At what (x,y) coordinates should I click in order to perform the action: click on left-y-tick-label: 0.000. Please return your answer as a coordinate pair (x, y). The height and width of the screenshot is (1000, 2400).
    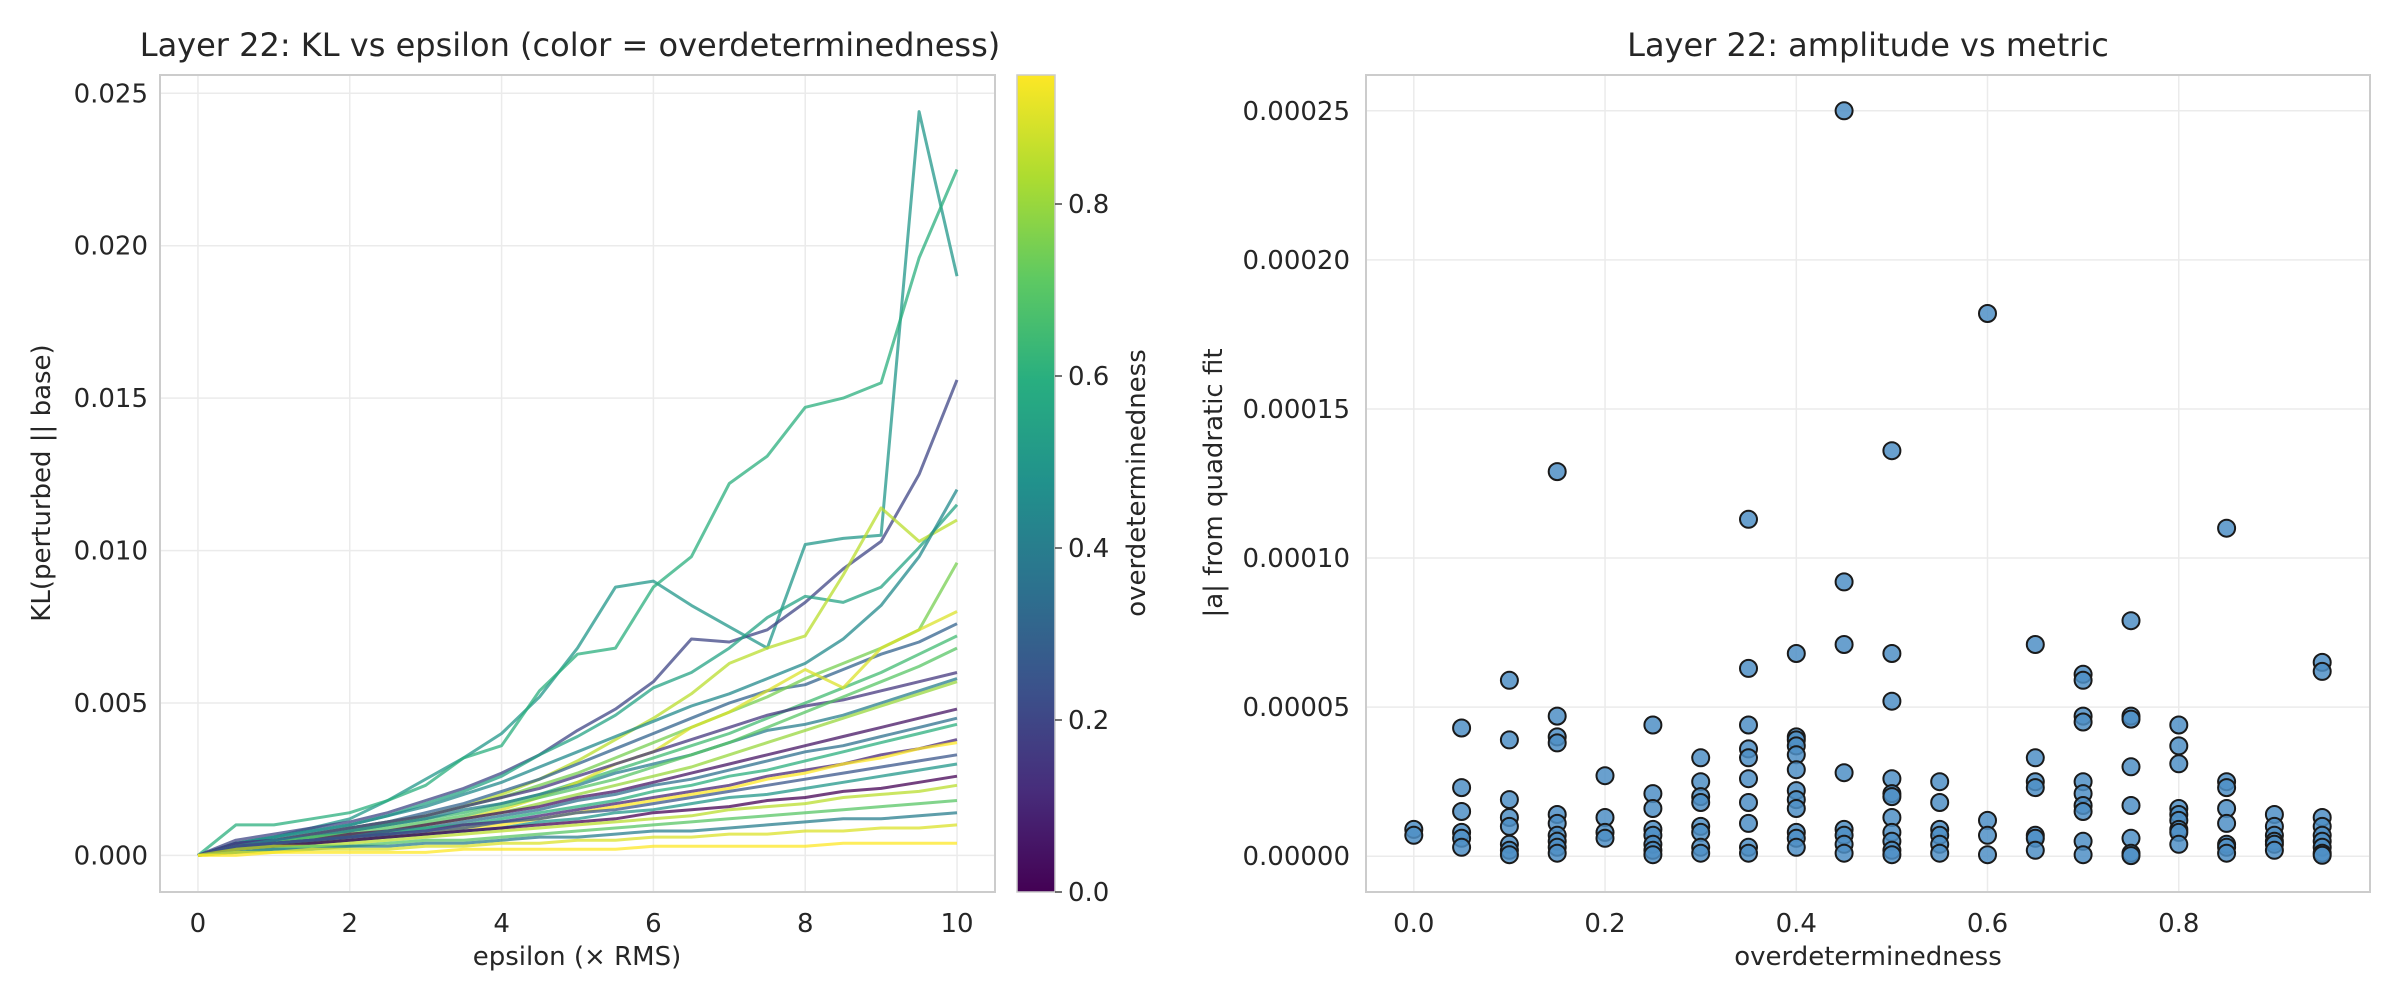
    Looking at the image, I should click on (111, 856).